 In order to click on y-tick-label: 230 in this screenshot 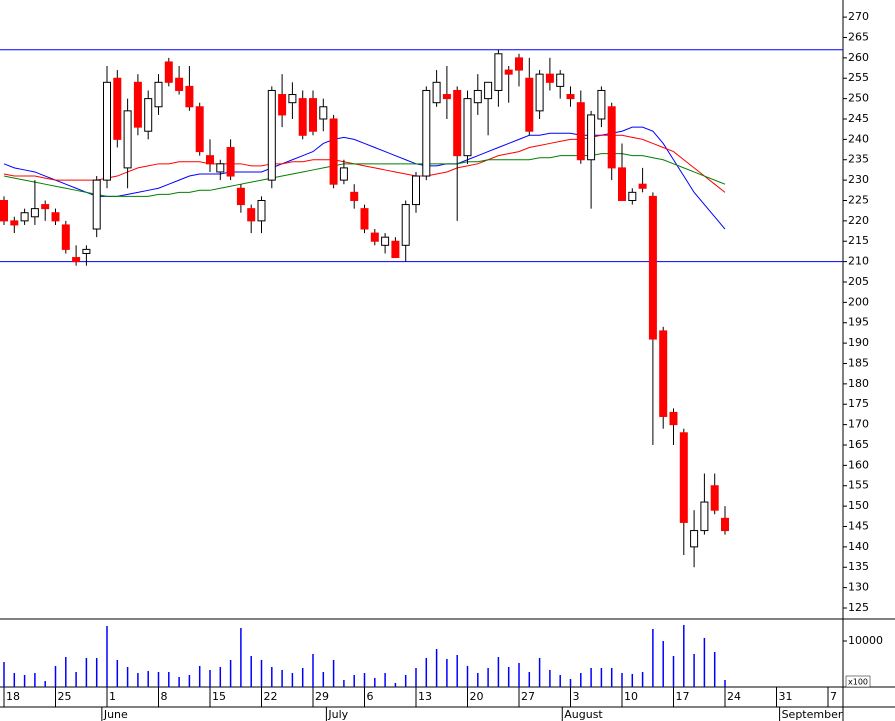, I will do `click(858, 179)`.